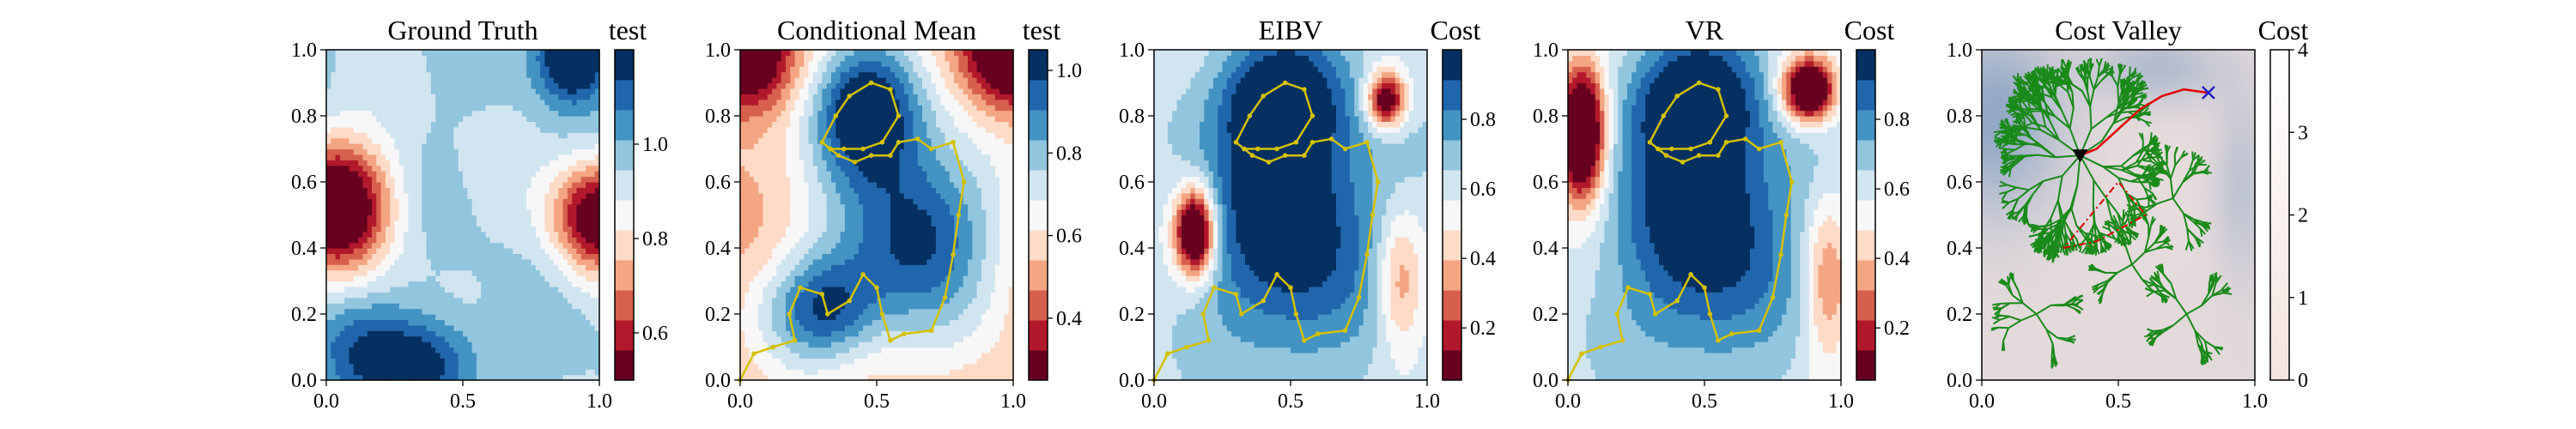 This screenshot has width=2576, height=429. What do you see at coordinates (655, 239) in the screenshot?
I see `colorbar-tick-label: 0.8` at bounding box center [655, 239].